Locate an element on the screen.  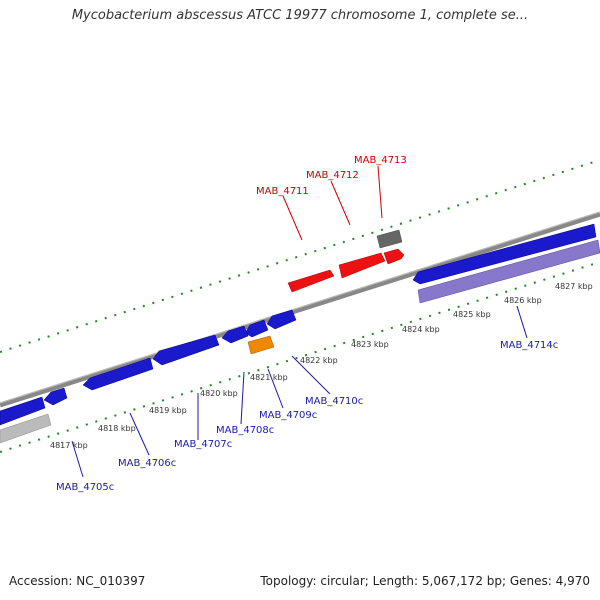
gene-gray-left is located at coordinates (26, 428).